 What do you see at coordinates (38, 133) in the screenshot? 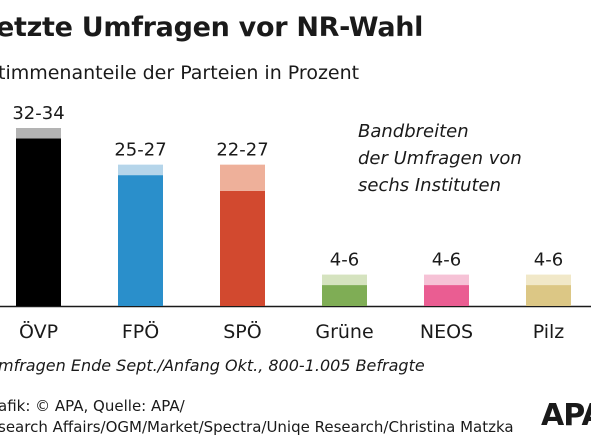
I see `bar-range-vp` at bounding box center [38, 133].